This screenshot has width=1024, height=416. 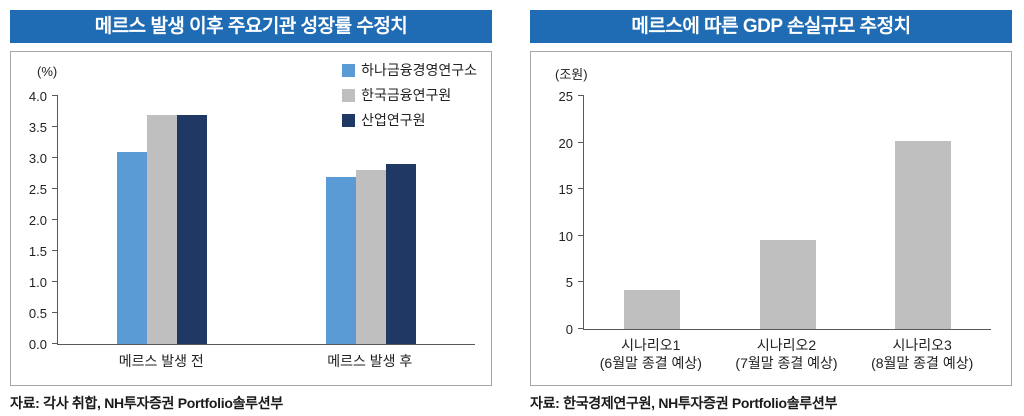 What do you see at coordinates (786, 354) in the screenshot?
I see `x-category-label: 시나리오2 (7월말 종결 예상)` at bounding box center [786, 354].